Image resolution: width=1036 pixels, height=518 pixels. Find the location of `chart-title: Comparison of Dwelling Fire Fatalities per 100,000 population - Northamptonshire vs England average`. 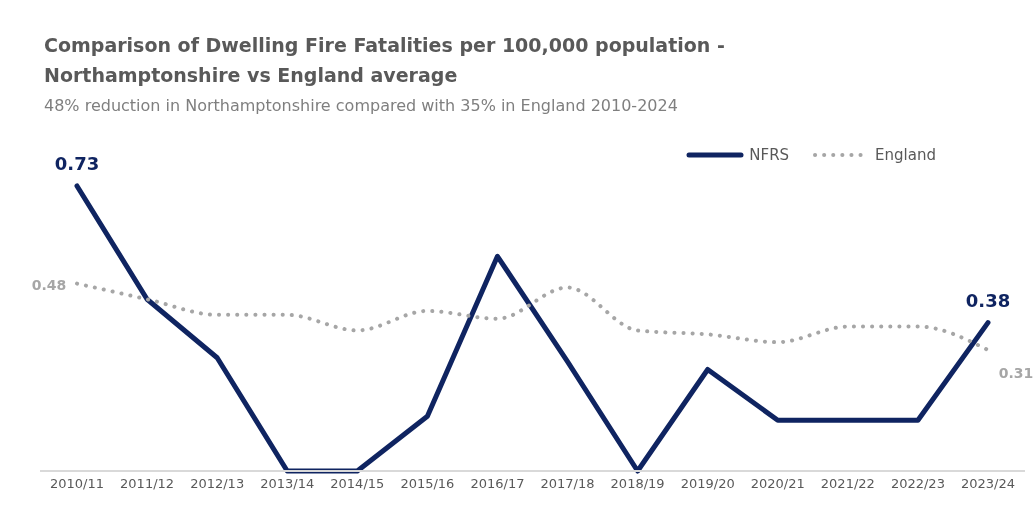

chart-title: Comparison of Dwelling Fire Fatalities per 100,000 population - Northamptonshire vs England average is located at coordinates (385, 60).